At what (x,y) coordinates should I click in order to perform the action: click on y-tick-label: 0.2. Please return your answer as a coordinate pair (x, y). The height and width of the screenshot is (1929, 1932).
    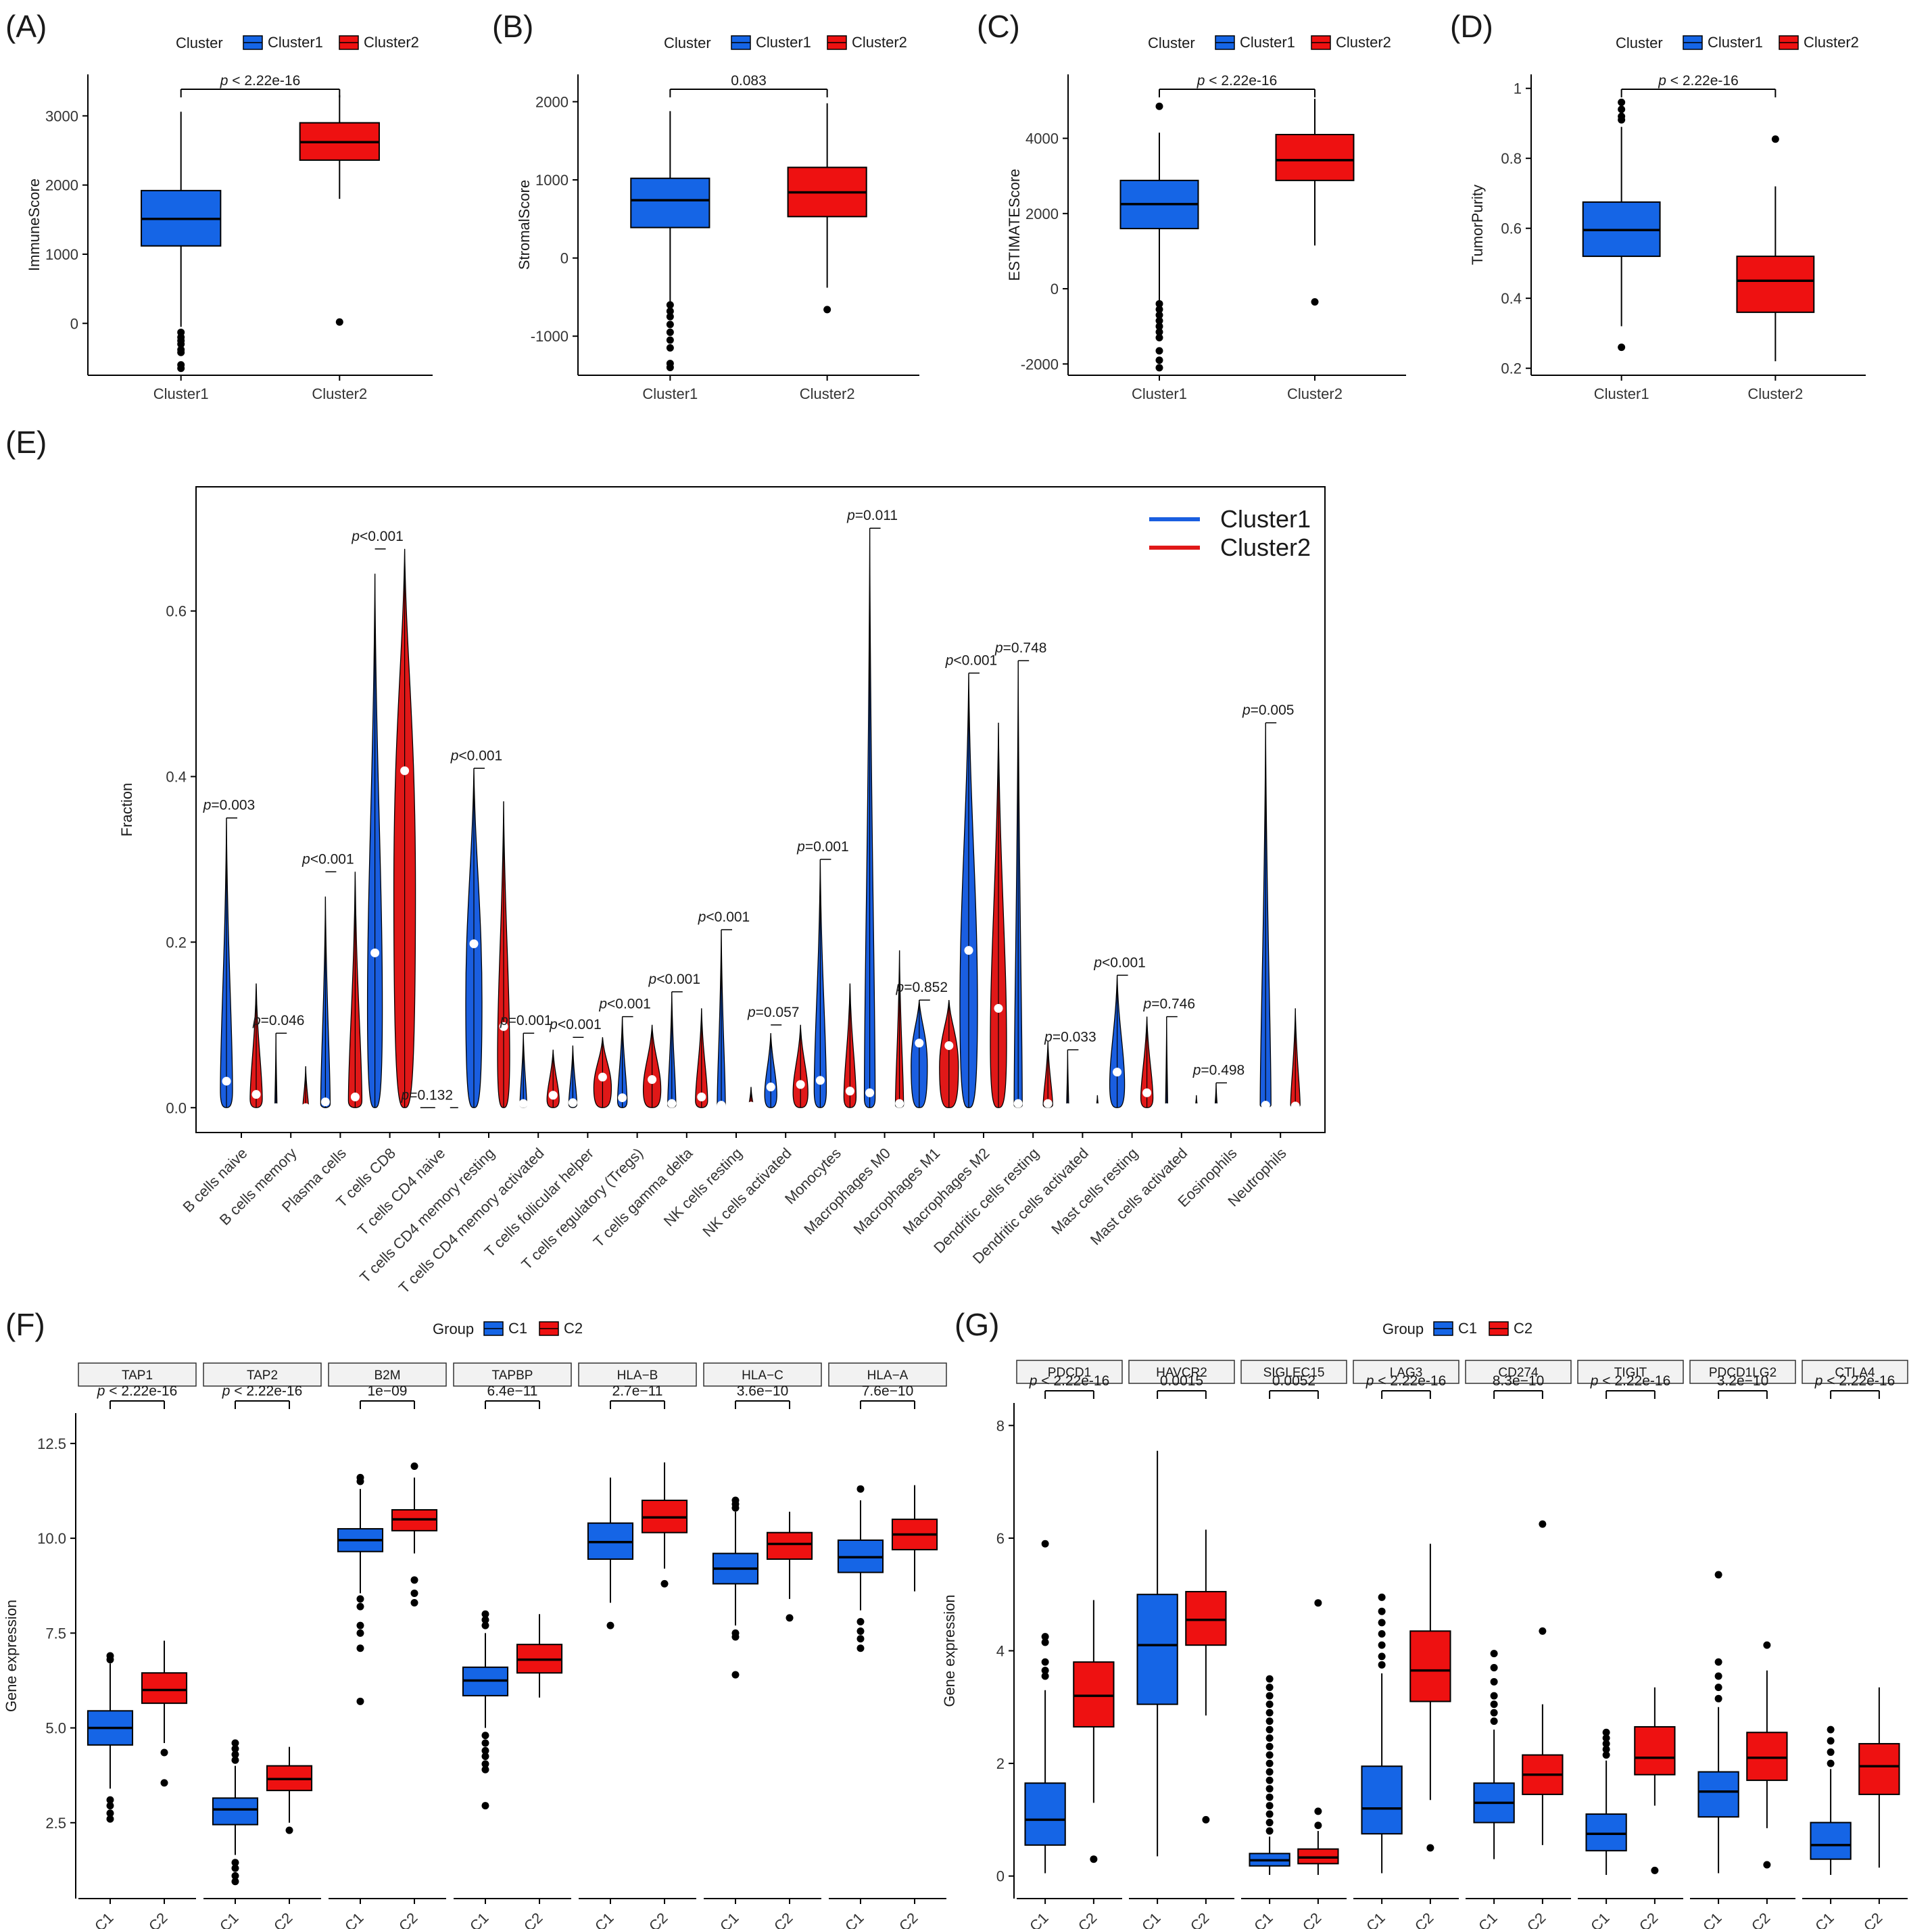
    Looking at the image, I should click on (177, 943).